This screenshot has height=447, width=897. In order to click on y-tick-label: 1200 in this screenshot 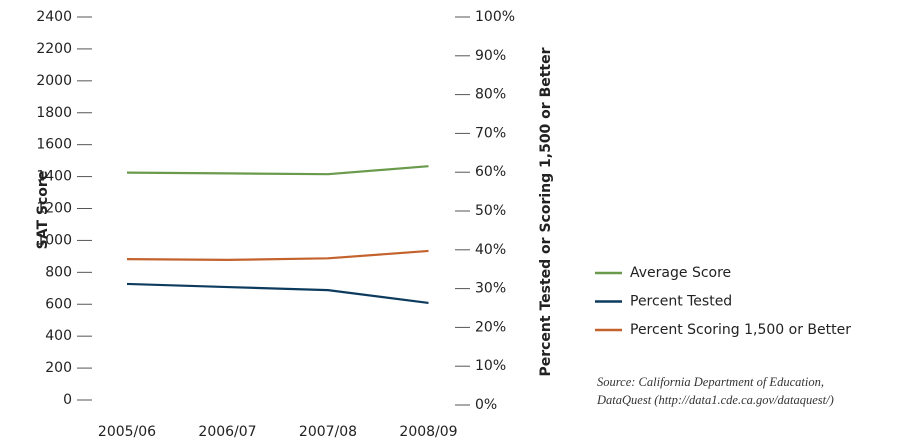, I will do `click(54, 209)`.